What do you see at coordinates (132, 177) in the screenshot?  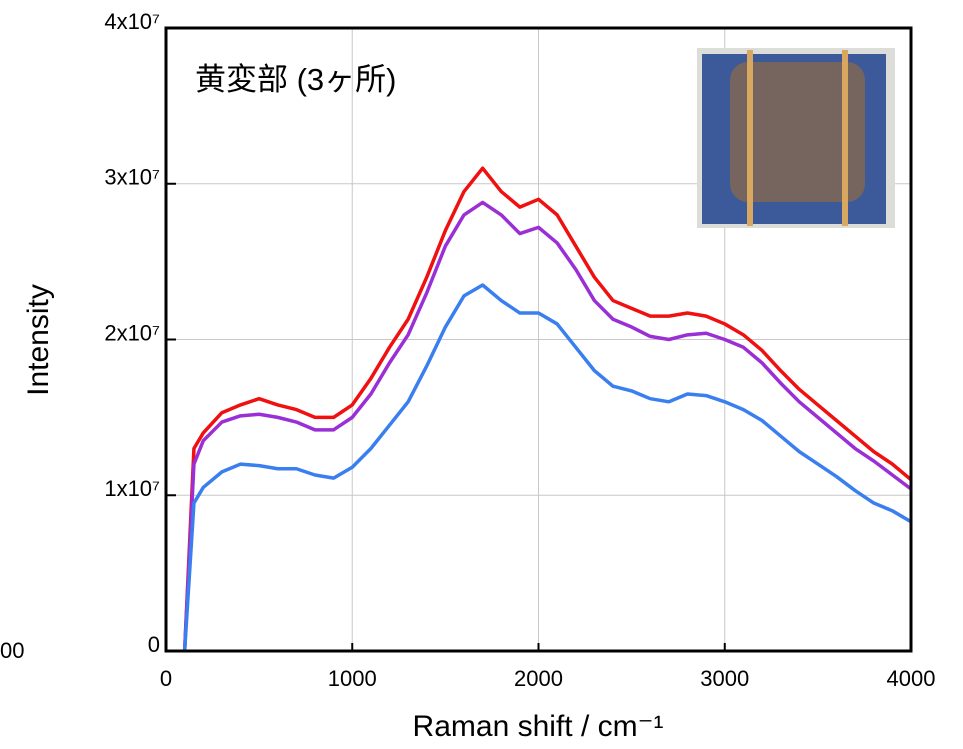 I see `y-tick-label: 3x10⁷` at bounding box center [132, 177].